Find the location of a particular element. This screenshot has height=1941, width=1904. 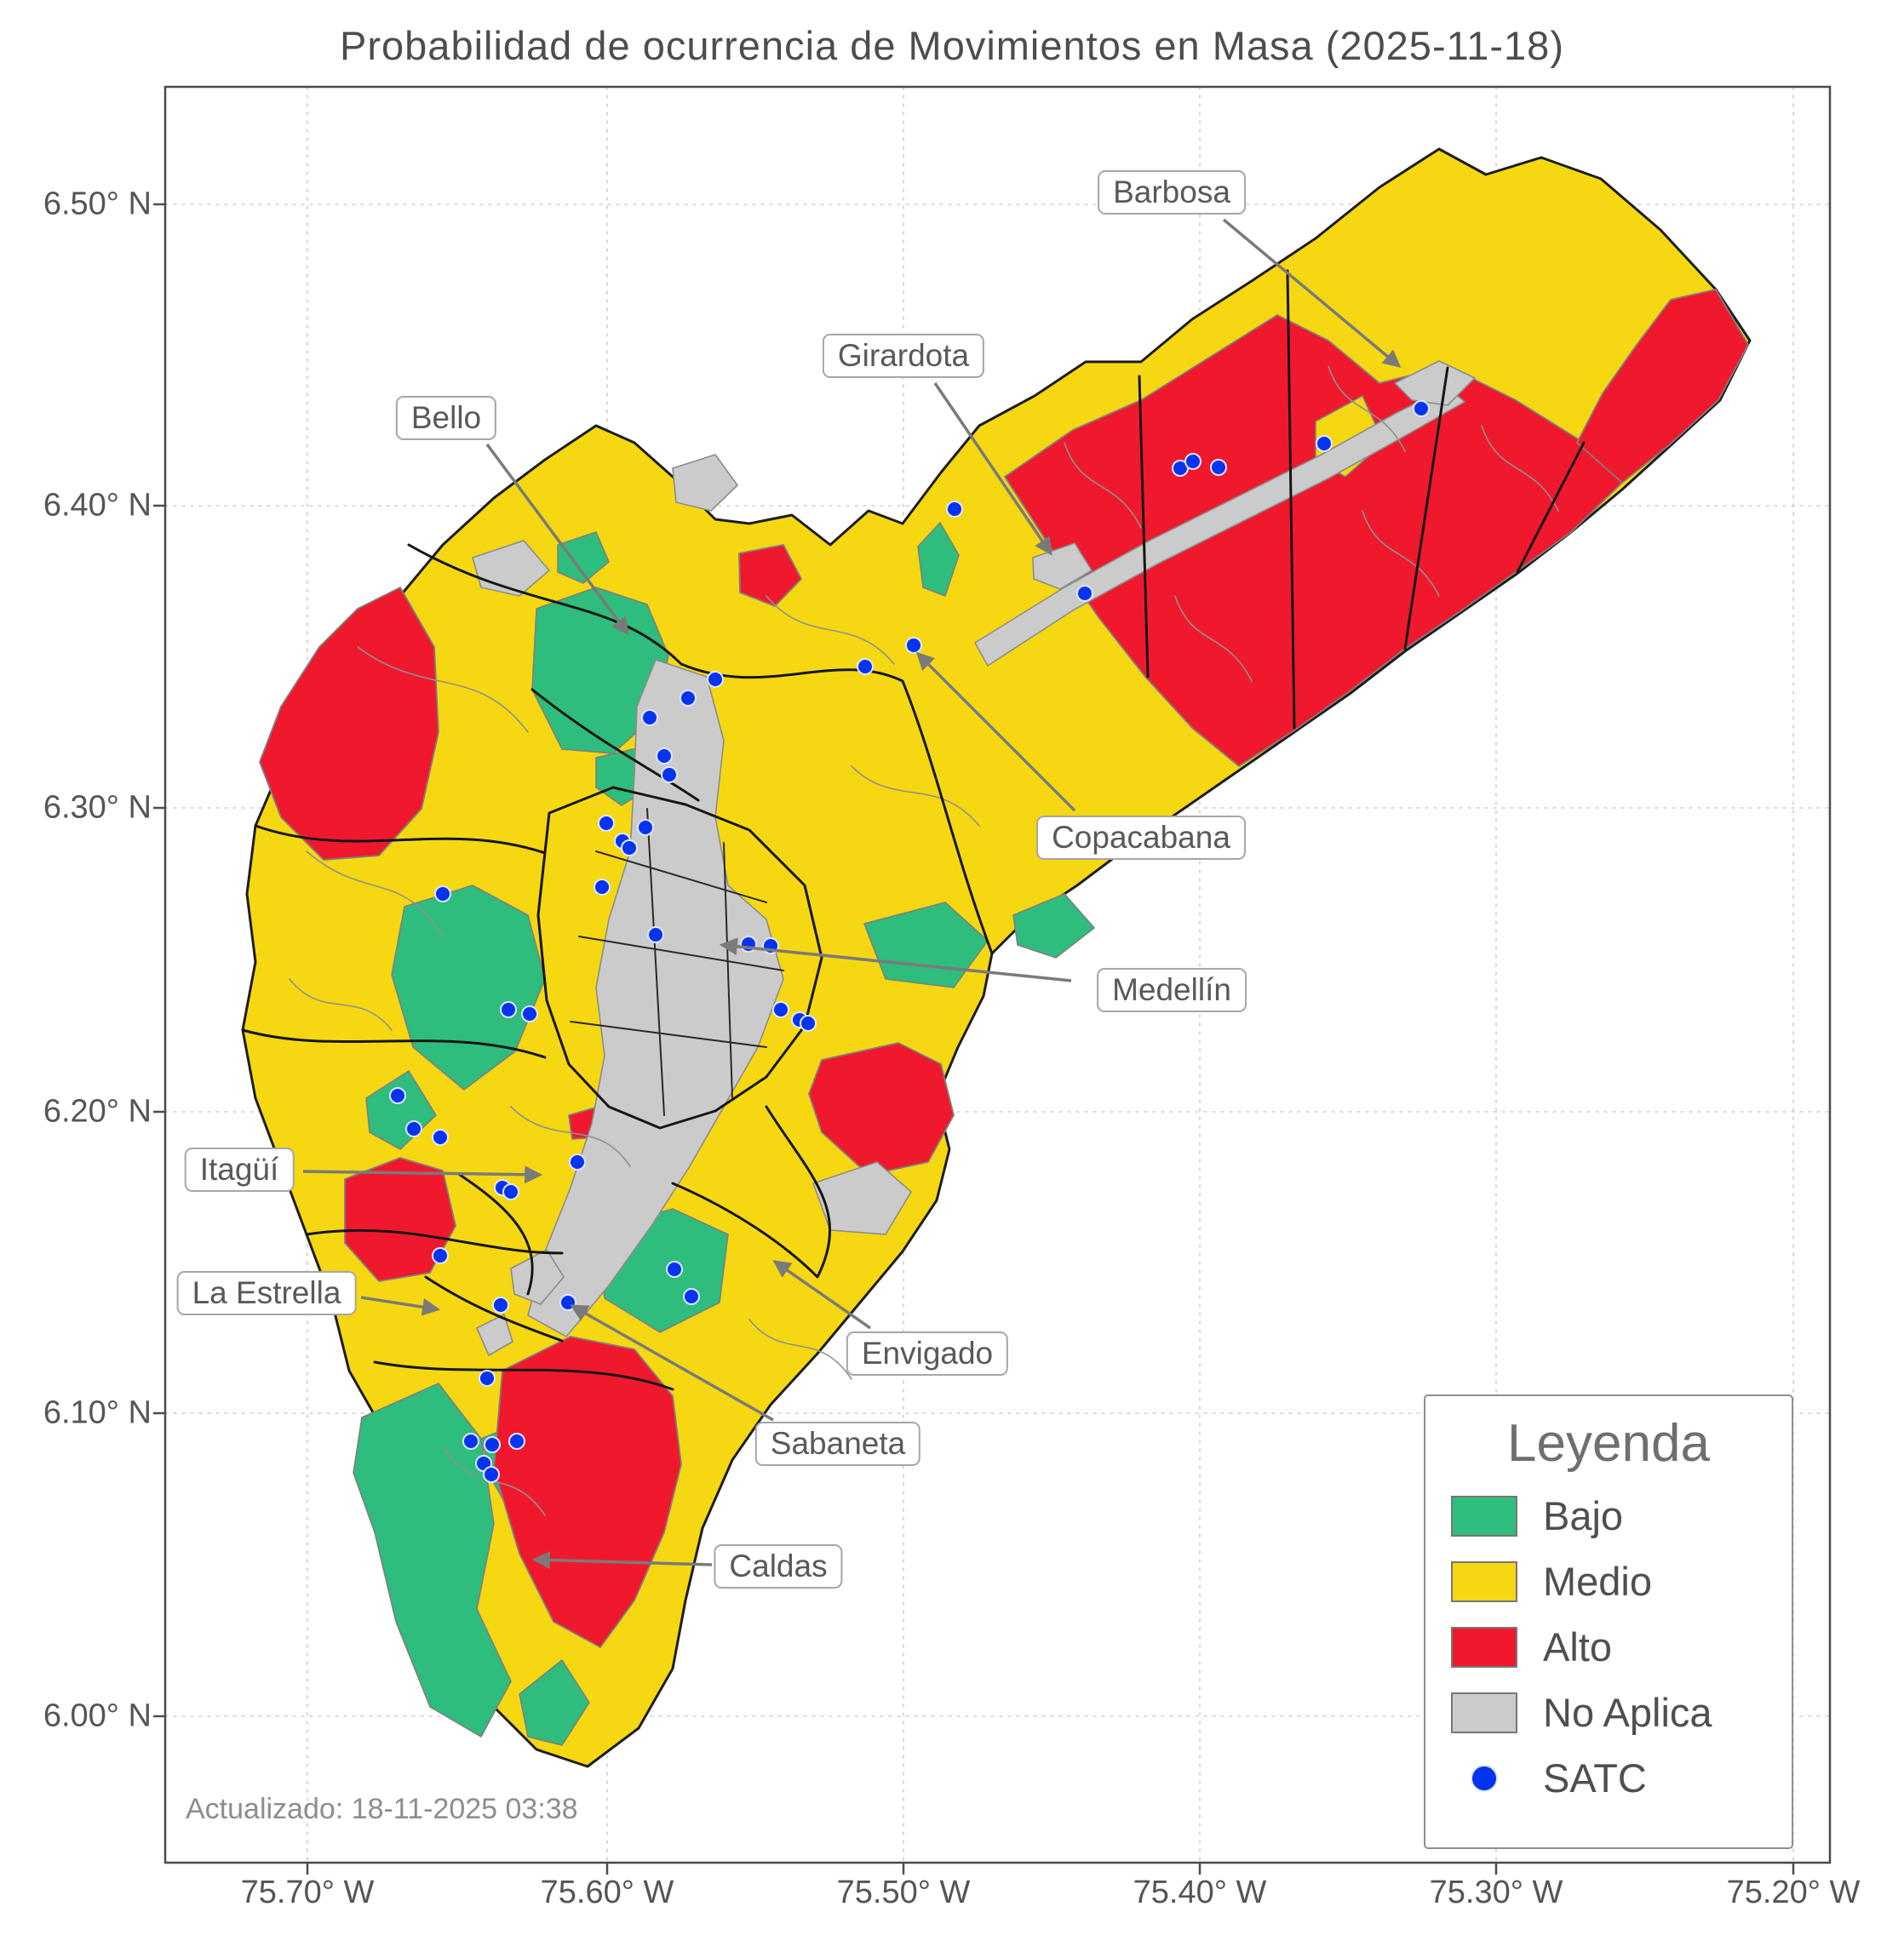

x-tick-label: 75.60° W is located at coordinates (607, 1893).